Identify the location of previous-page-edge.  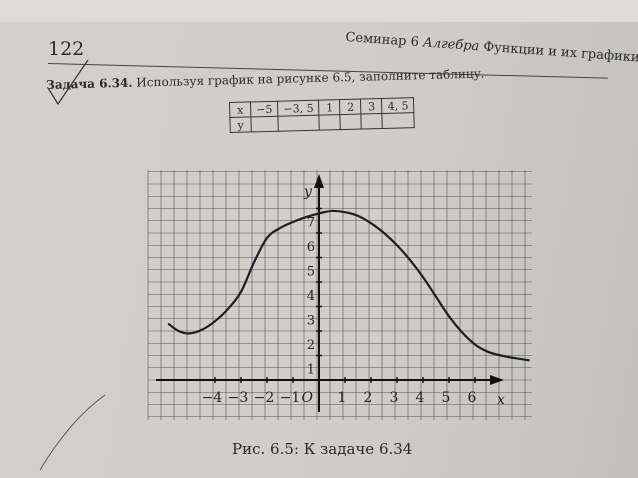
(319, 11).